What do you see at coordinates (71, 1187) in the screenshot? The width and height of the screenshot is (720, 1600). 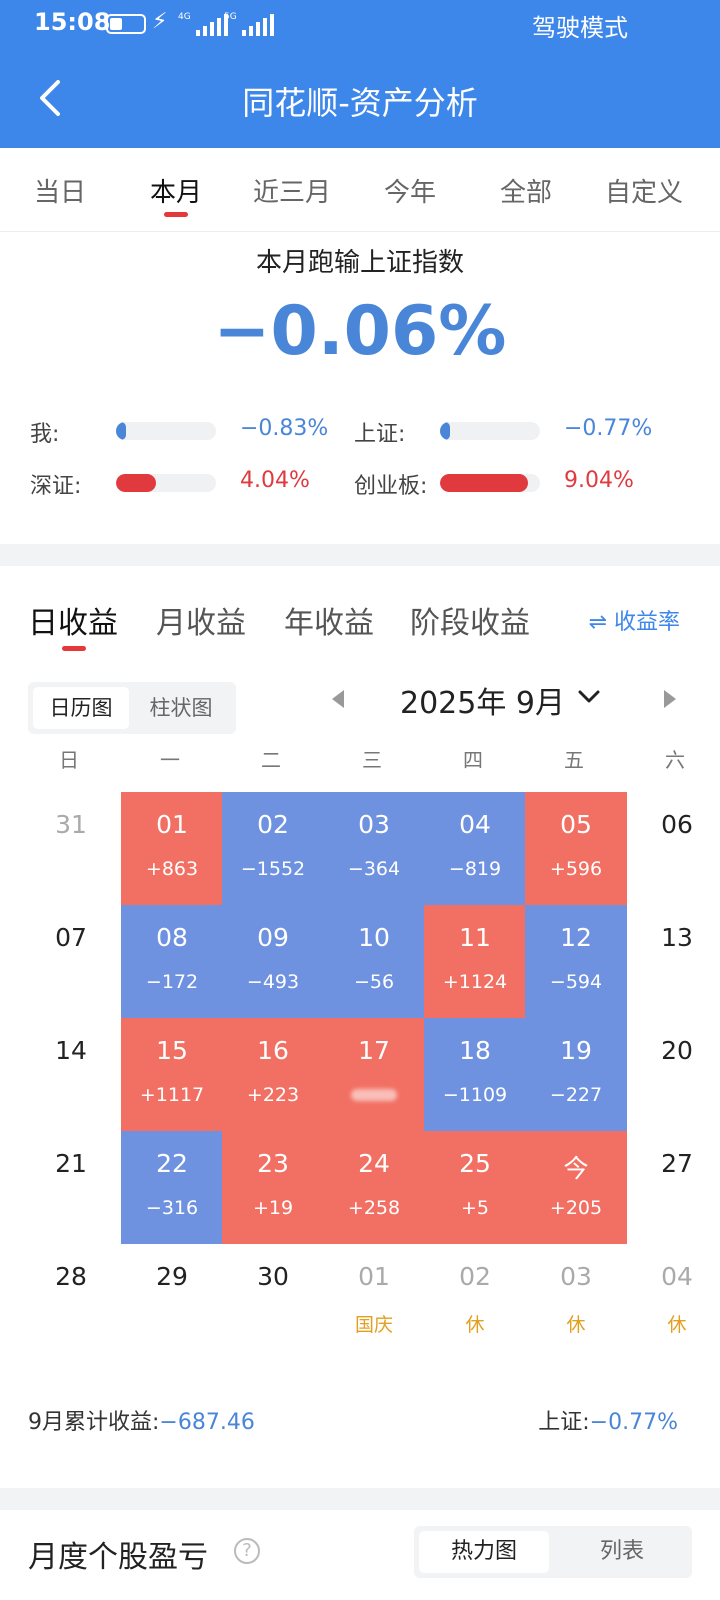 I see `calendar-day: 21` at bounding box center [71, 1187].